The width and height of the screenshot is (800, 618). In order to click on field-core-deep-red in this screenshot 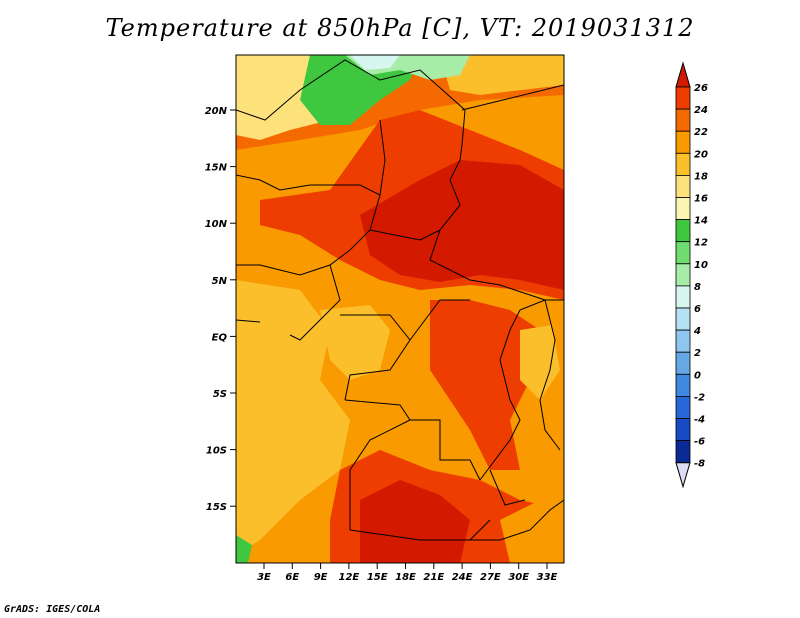, I will do `click(462, 225)`.